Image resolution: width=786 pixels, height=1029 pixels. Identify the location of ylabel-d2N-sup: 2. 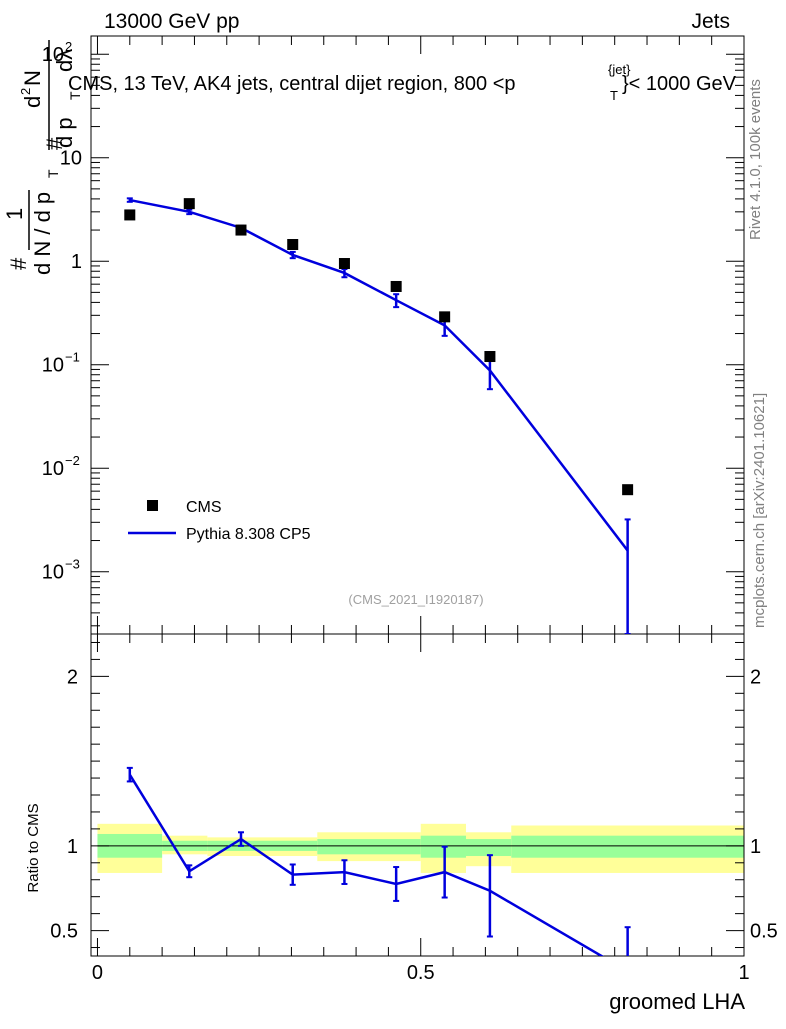
(25, 91).